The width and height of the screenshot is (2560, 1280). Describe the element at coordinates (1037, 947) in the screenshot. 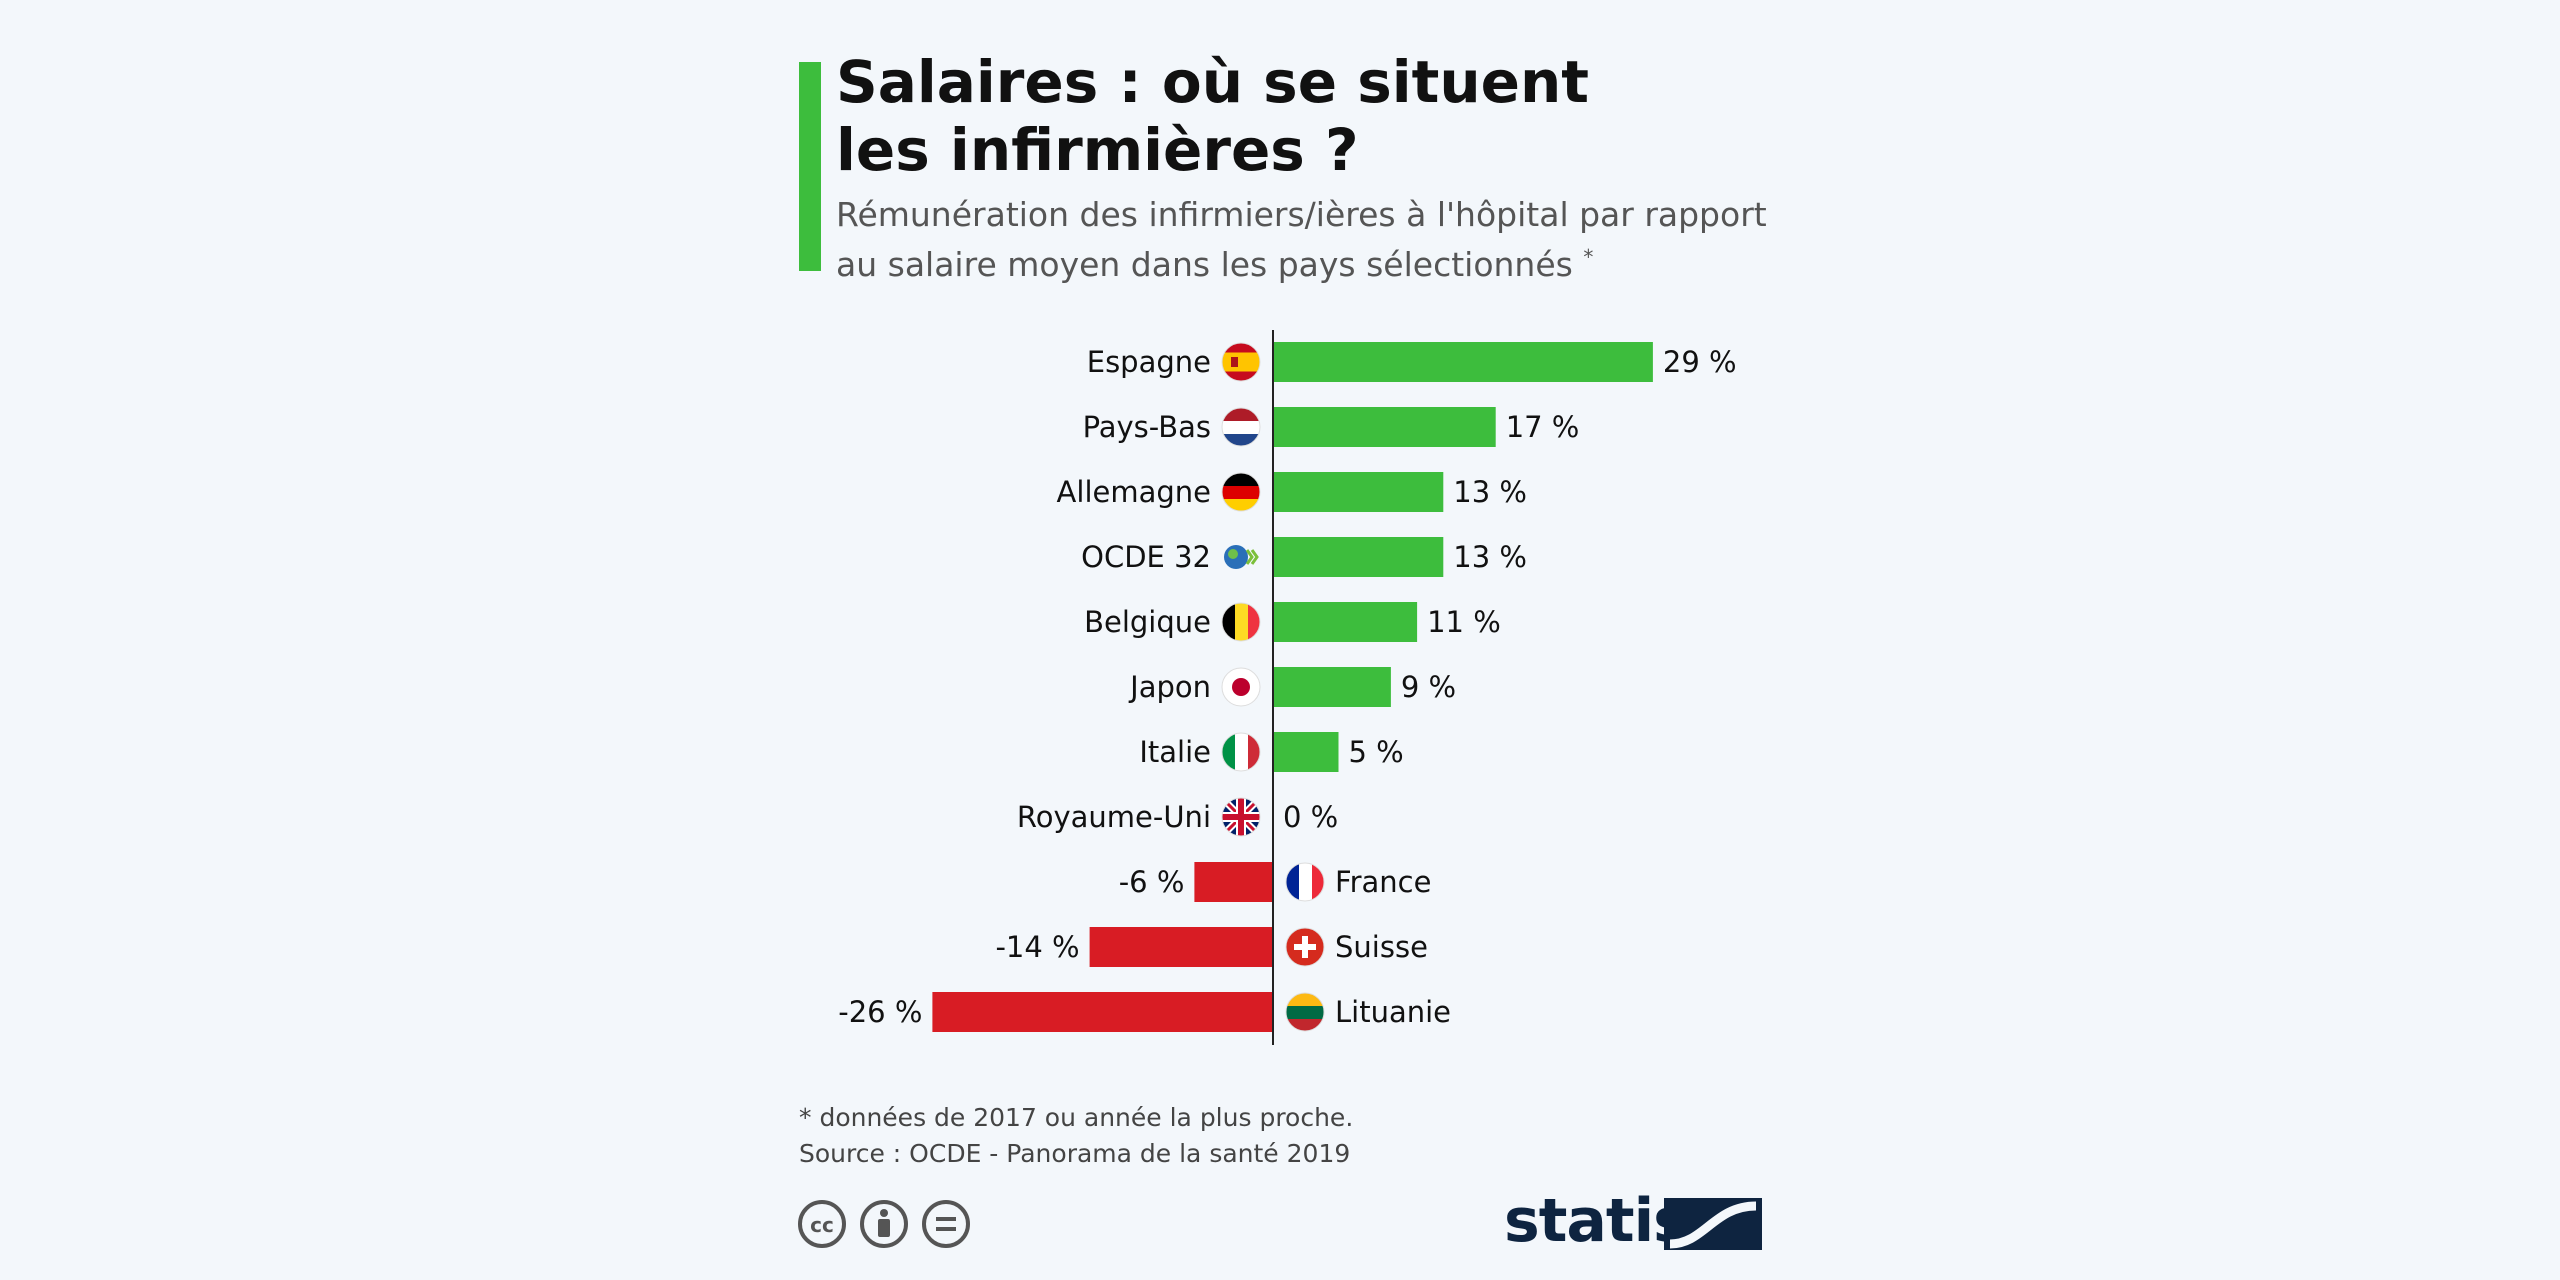

I see `value-label-9: -14 %` at that location.